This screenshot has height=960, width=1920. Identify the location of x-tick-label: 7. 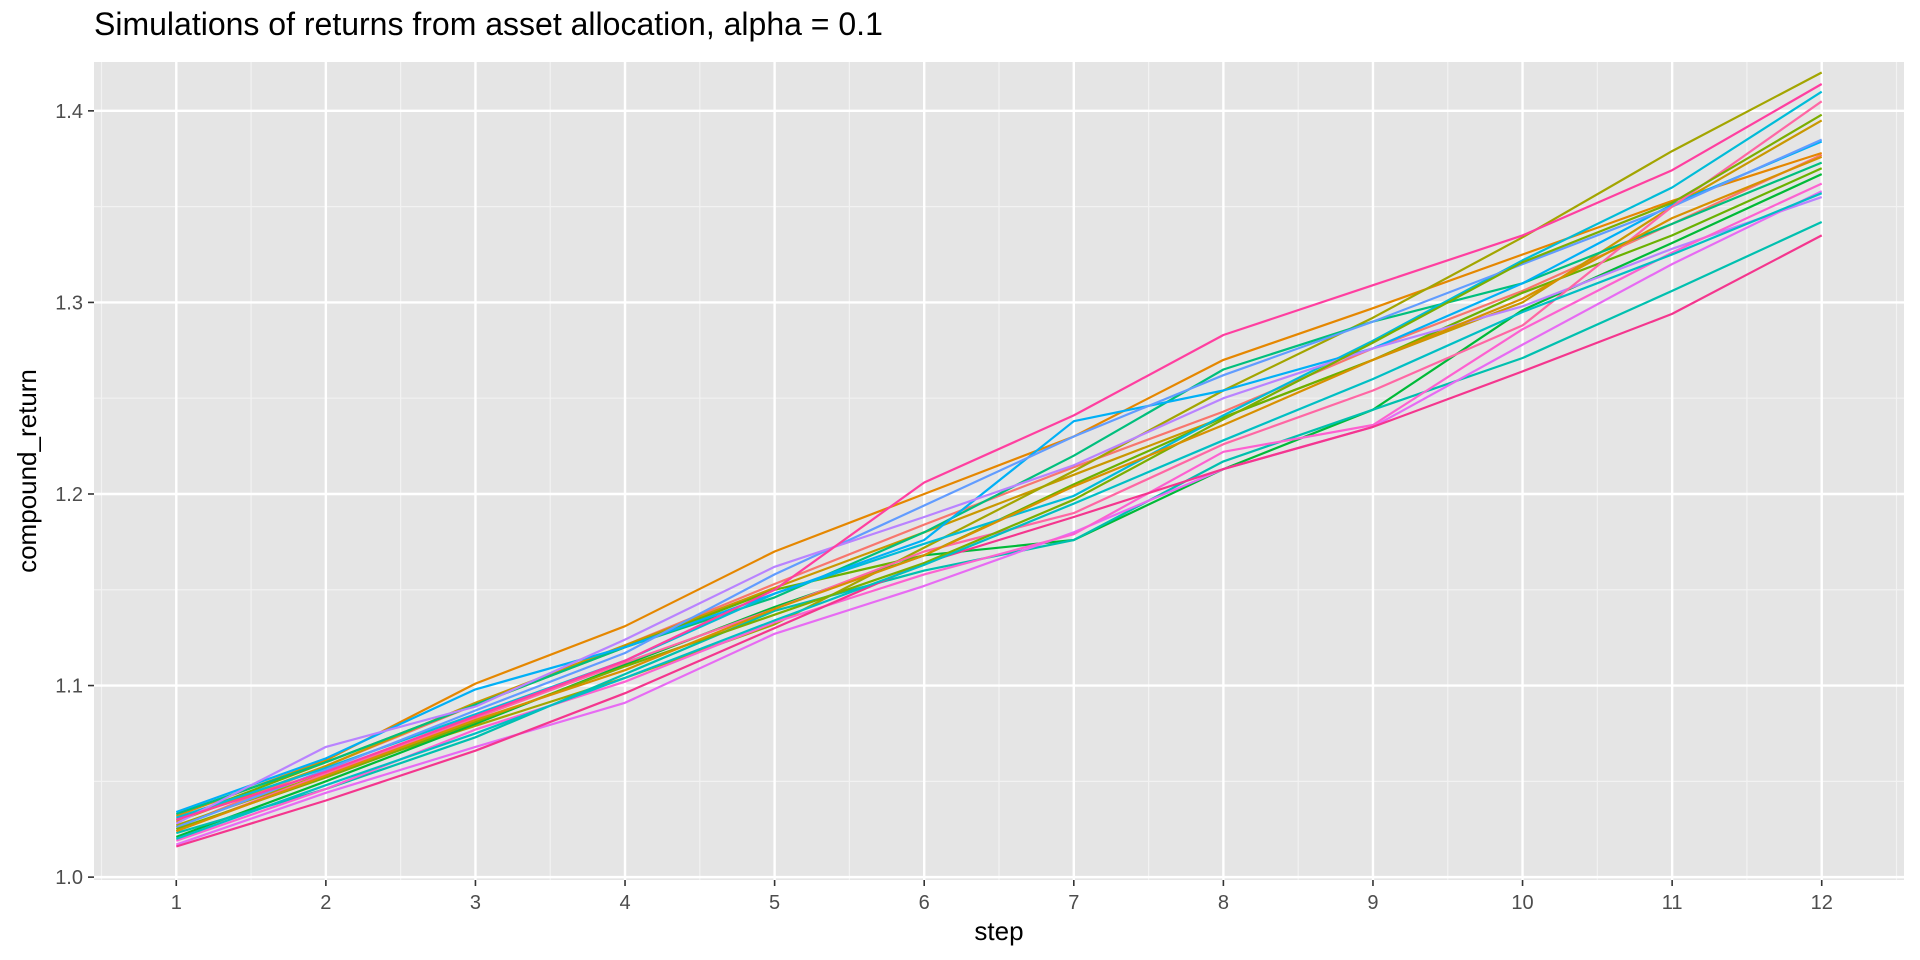
(1073, 903).